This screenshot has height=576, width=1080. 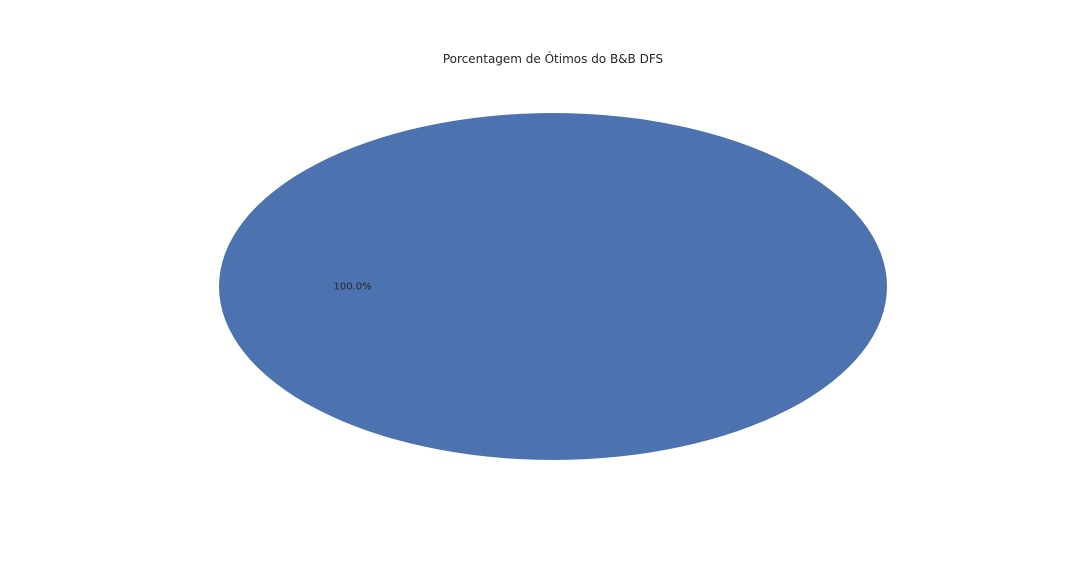 What do you see at coordinates (553, 58) in the screenshot?
I see `chart-title: Porcentagem de Ótimos do B&B DFS` at bounding box center [553, 58].